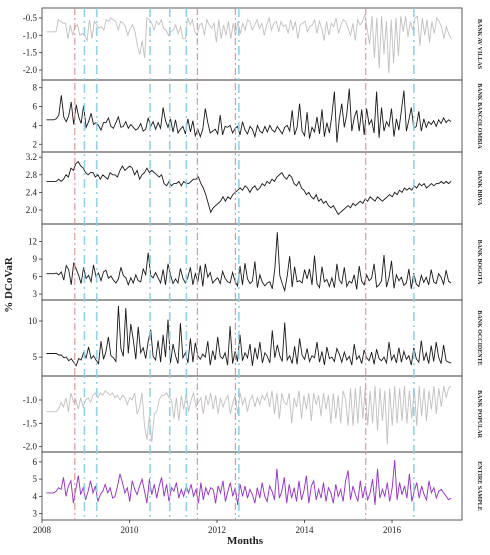 The width and height of the screenshot is (490, 555). What do you see at coordinates (35, 259) in the screenshot?
I see `y-tick-label: 9` at bounding box center [35, 259].